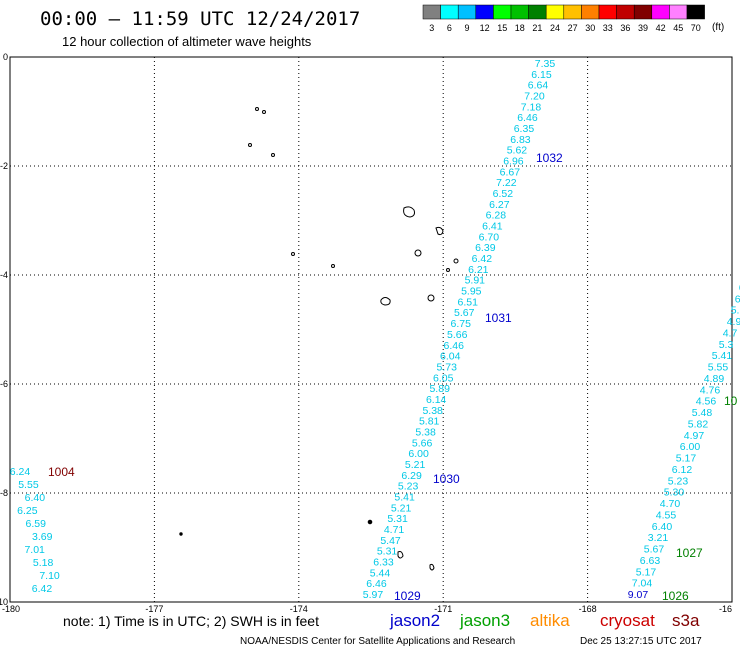  I want to click on lon-tick-label: -16, so click(725, 609).